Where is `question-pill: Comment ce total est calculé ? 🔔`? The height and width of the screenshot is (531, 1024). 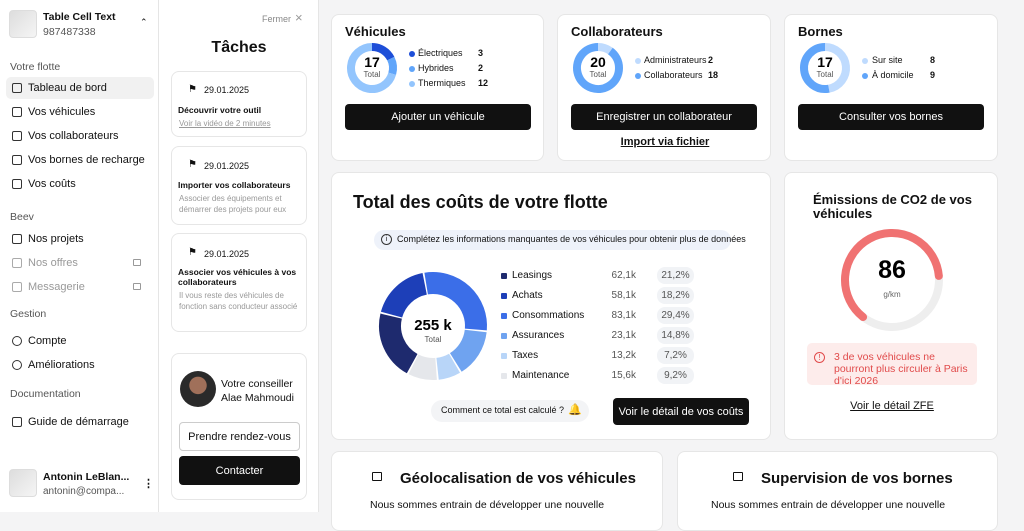
question-pill: Comment ce total est calculé ? 🔔 is located at coordinates (510, 411).